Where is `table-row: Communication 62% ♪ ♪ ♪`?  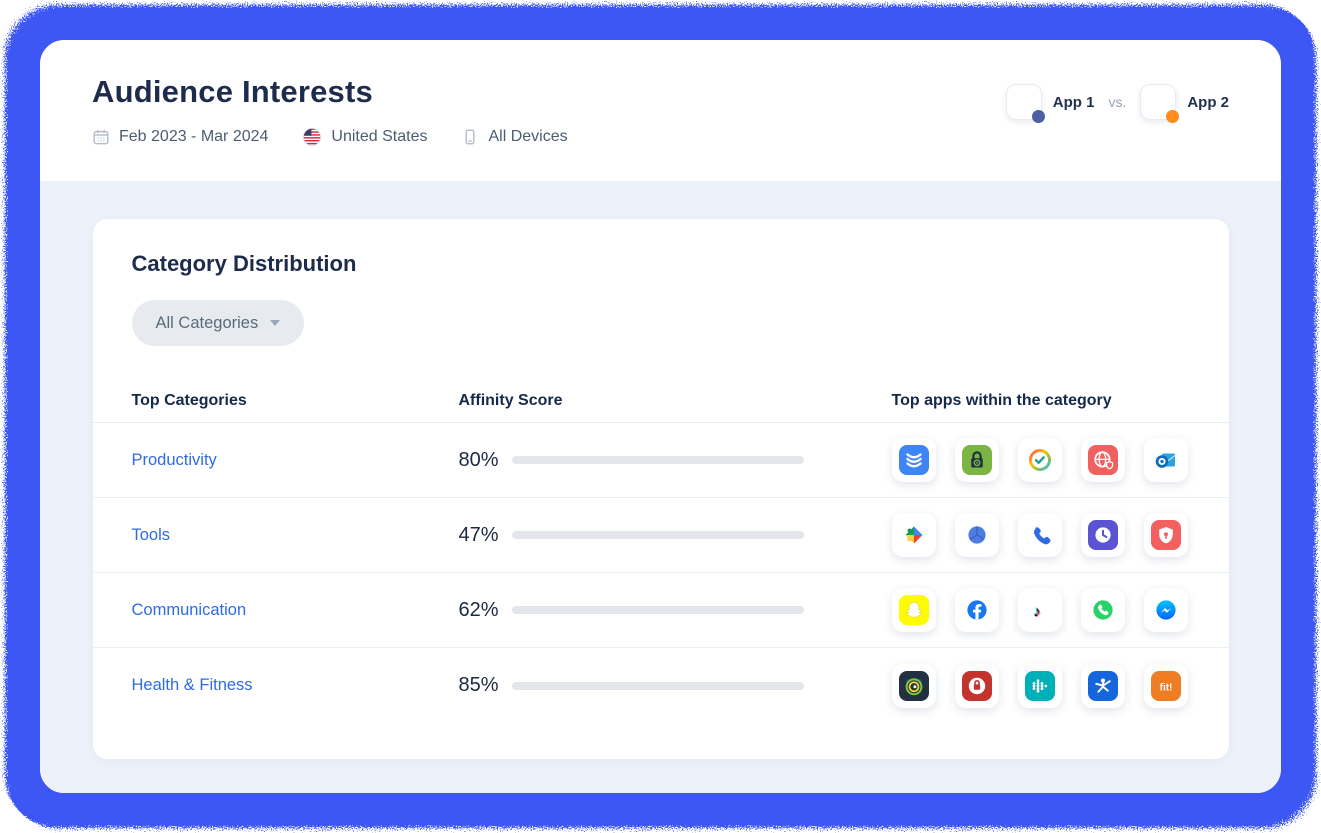 table-row: Communication 62% ♪ ♪ ♪ is located at coordinates (660, 610).